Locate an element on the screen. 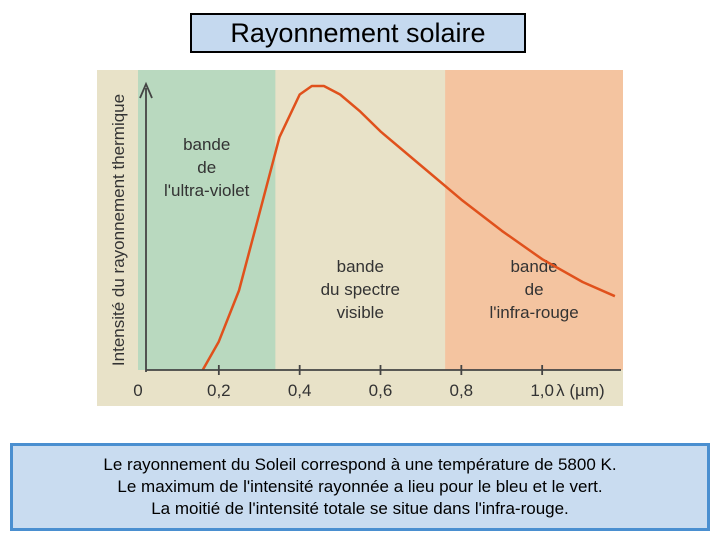 The height and width of the screenshot is (540, 720). band-label: l'infra-rouge is located at coordinates (533, 312).